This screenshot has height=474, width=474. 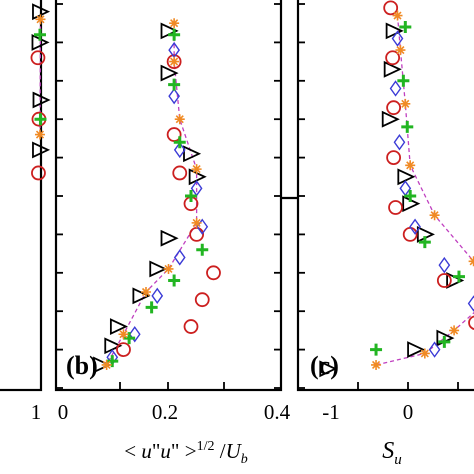 What do you see at coordinates (277, 412) in the screenshot?
I see `panel-b-xtick-2: 0.4` at bounding box center [277, 412].